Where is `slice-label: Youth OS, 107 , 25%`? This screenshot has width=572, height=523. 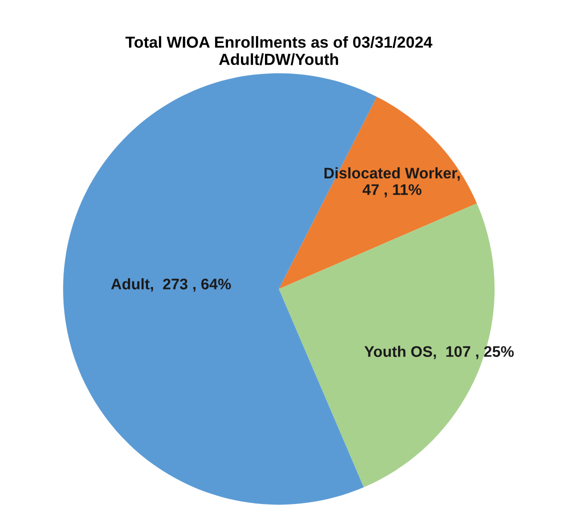
slice-label: Youth OS, 107 , 25% is located at coordinates (439, 353).